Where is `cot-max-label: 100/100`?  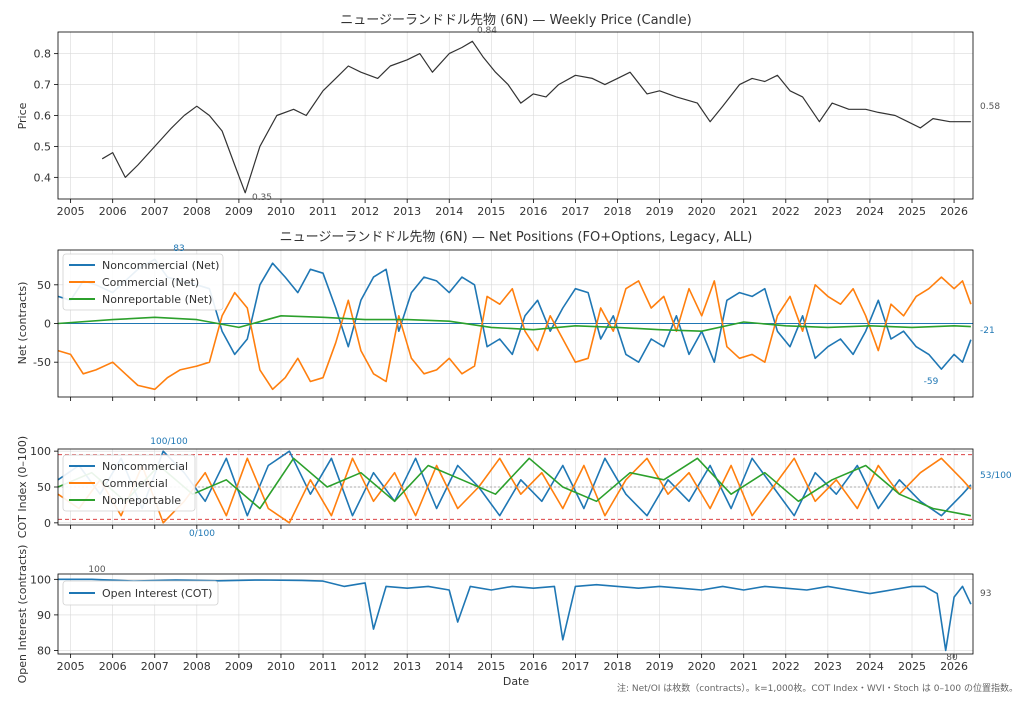 cot-max-label: 100/100 is located at coordinates (169, 442).